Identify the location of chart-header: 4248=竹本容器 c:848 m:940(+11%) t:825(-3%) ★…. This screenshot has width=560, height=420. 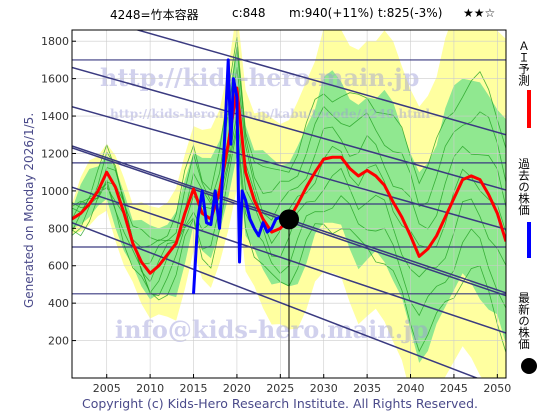
(280, 16).